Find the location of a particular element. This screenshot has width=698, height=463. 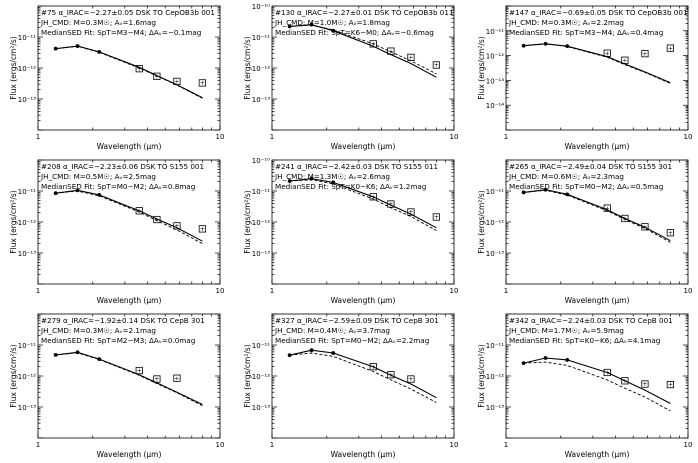

panel-annotation-fit: MedianSED Fit: SpT=M2−M3; ΔAᵥ=0.0mag is located at coordinates (118, 340).